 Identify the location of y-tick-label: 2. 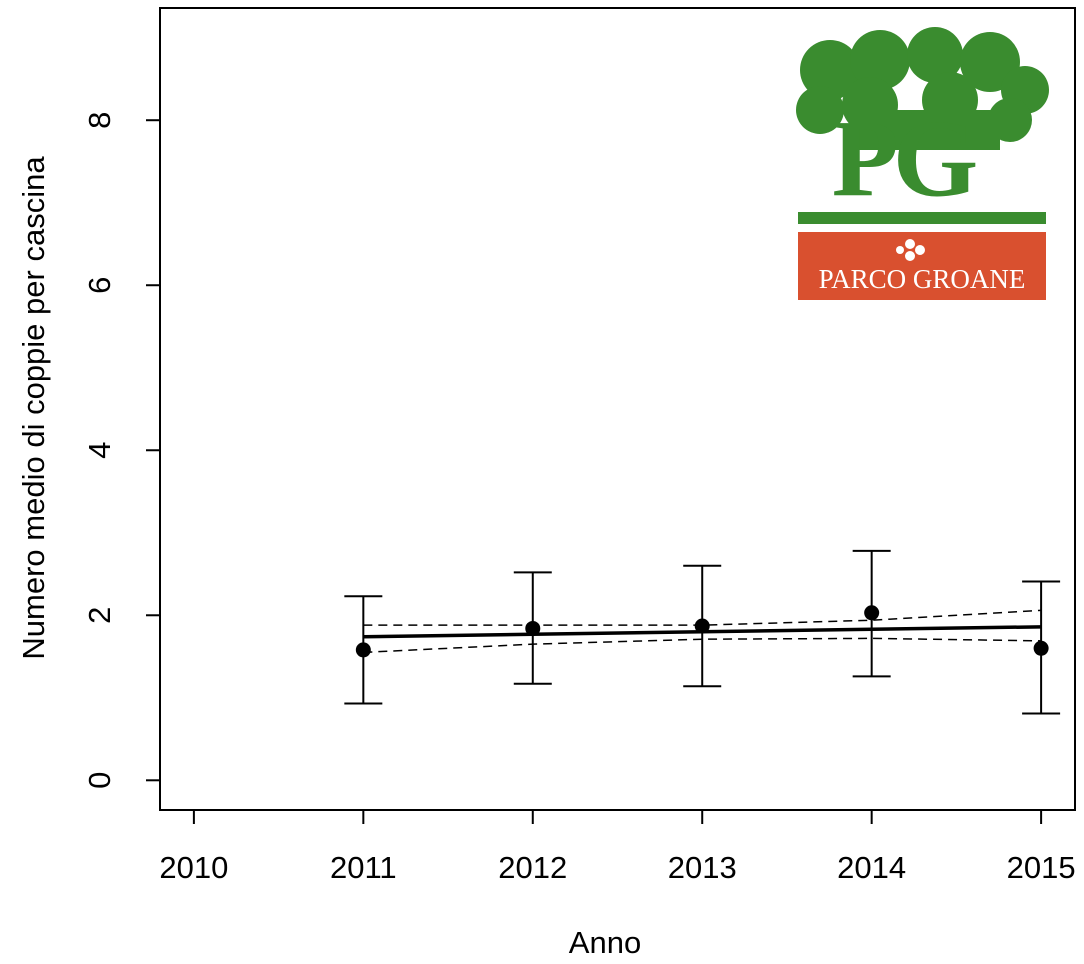
(99, 615).